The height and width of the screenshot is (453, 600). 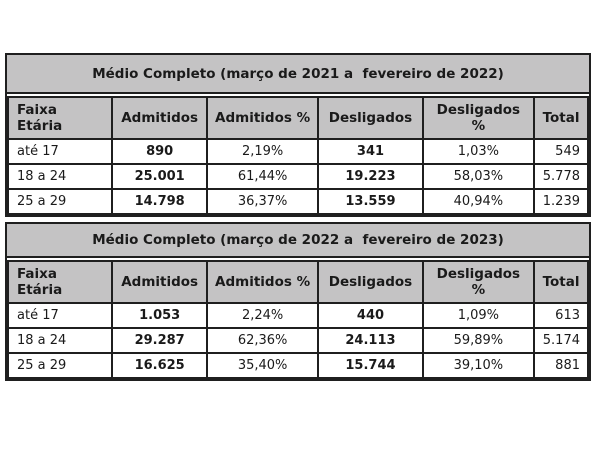 I want to click on table-row: 25 a 29 16.625 35,40% 15.744 39,10% 881, so click(x=297, y=365).